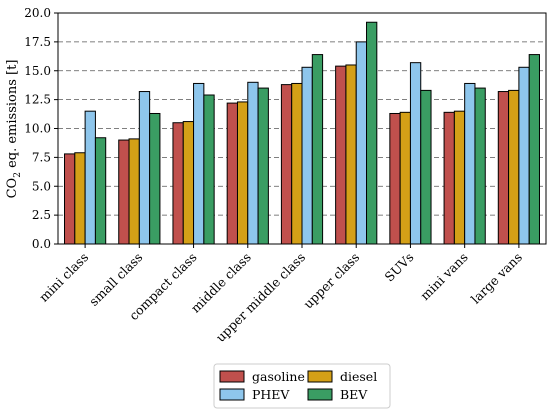  I want to click on legend-swatch-phev, so click(232, 394).